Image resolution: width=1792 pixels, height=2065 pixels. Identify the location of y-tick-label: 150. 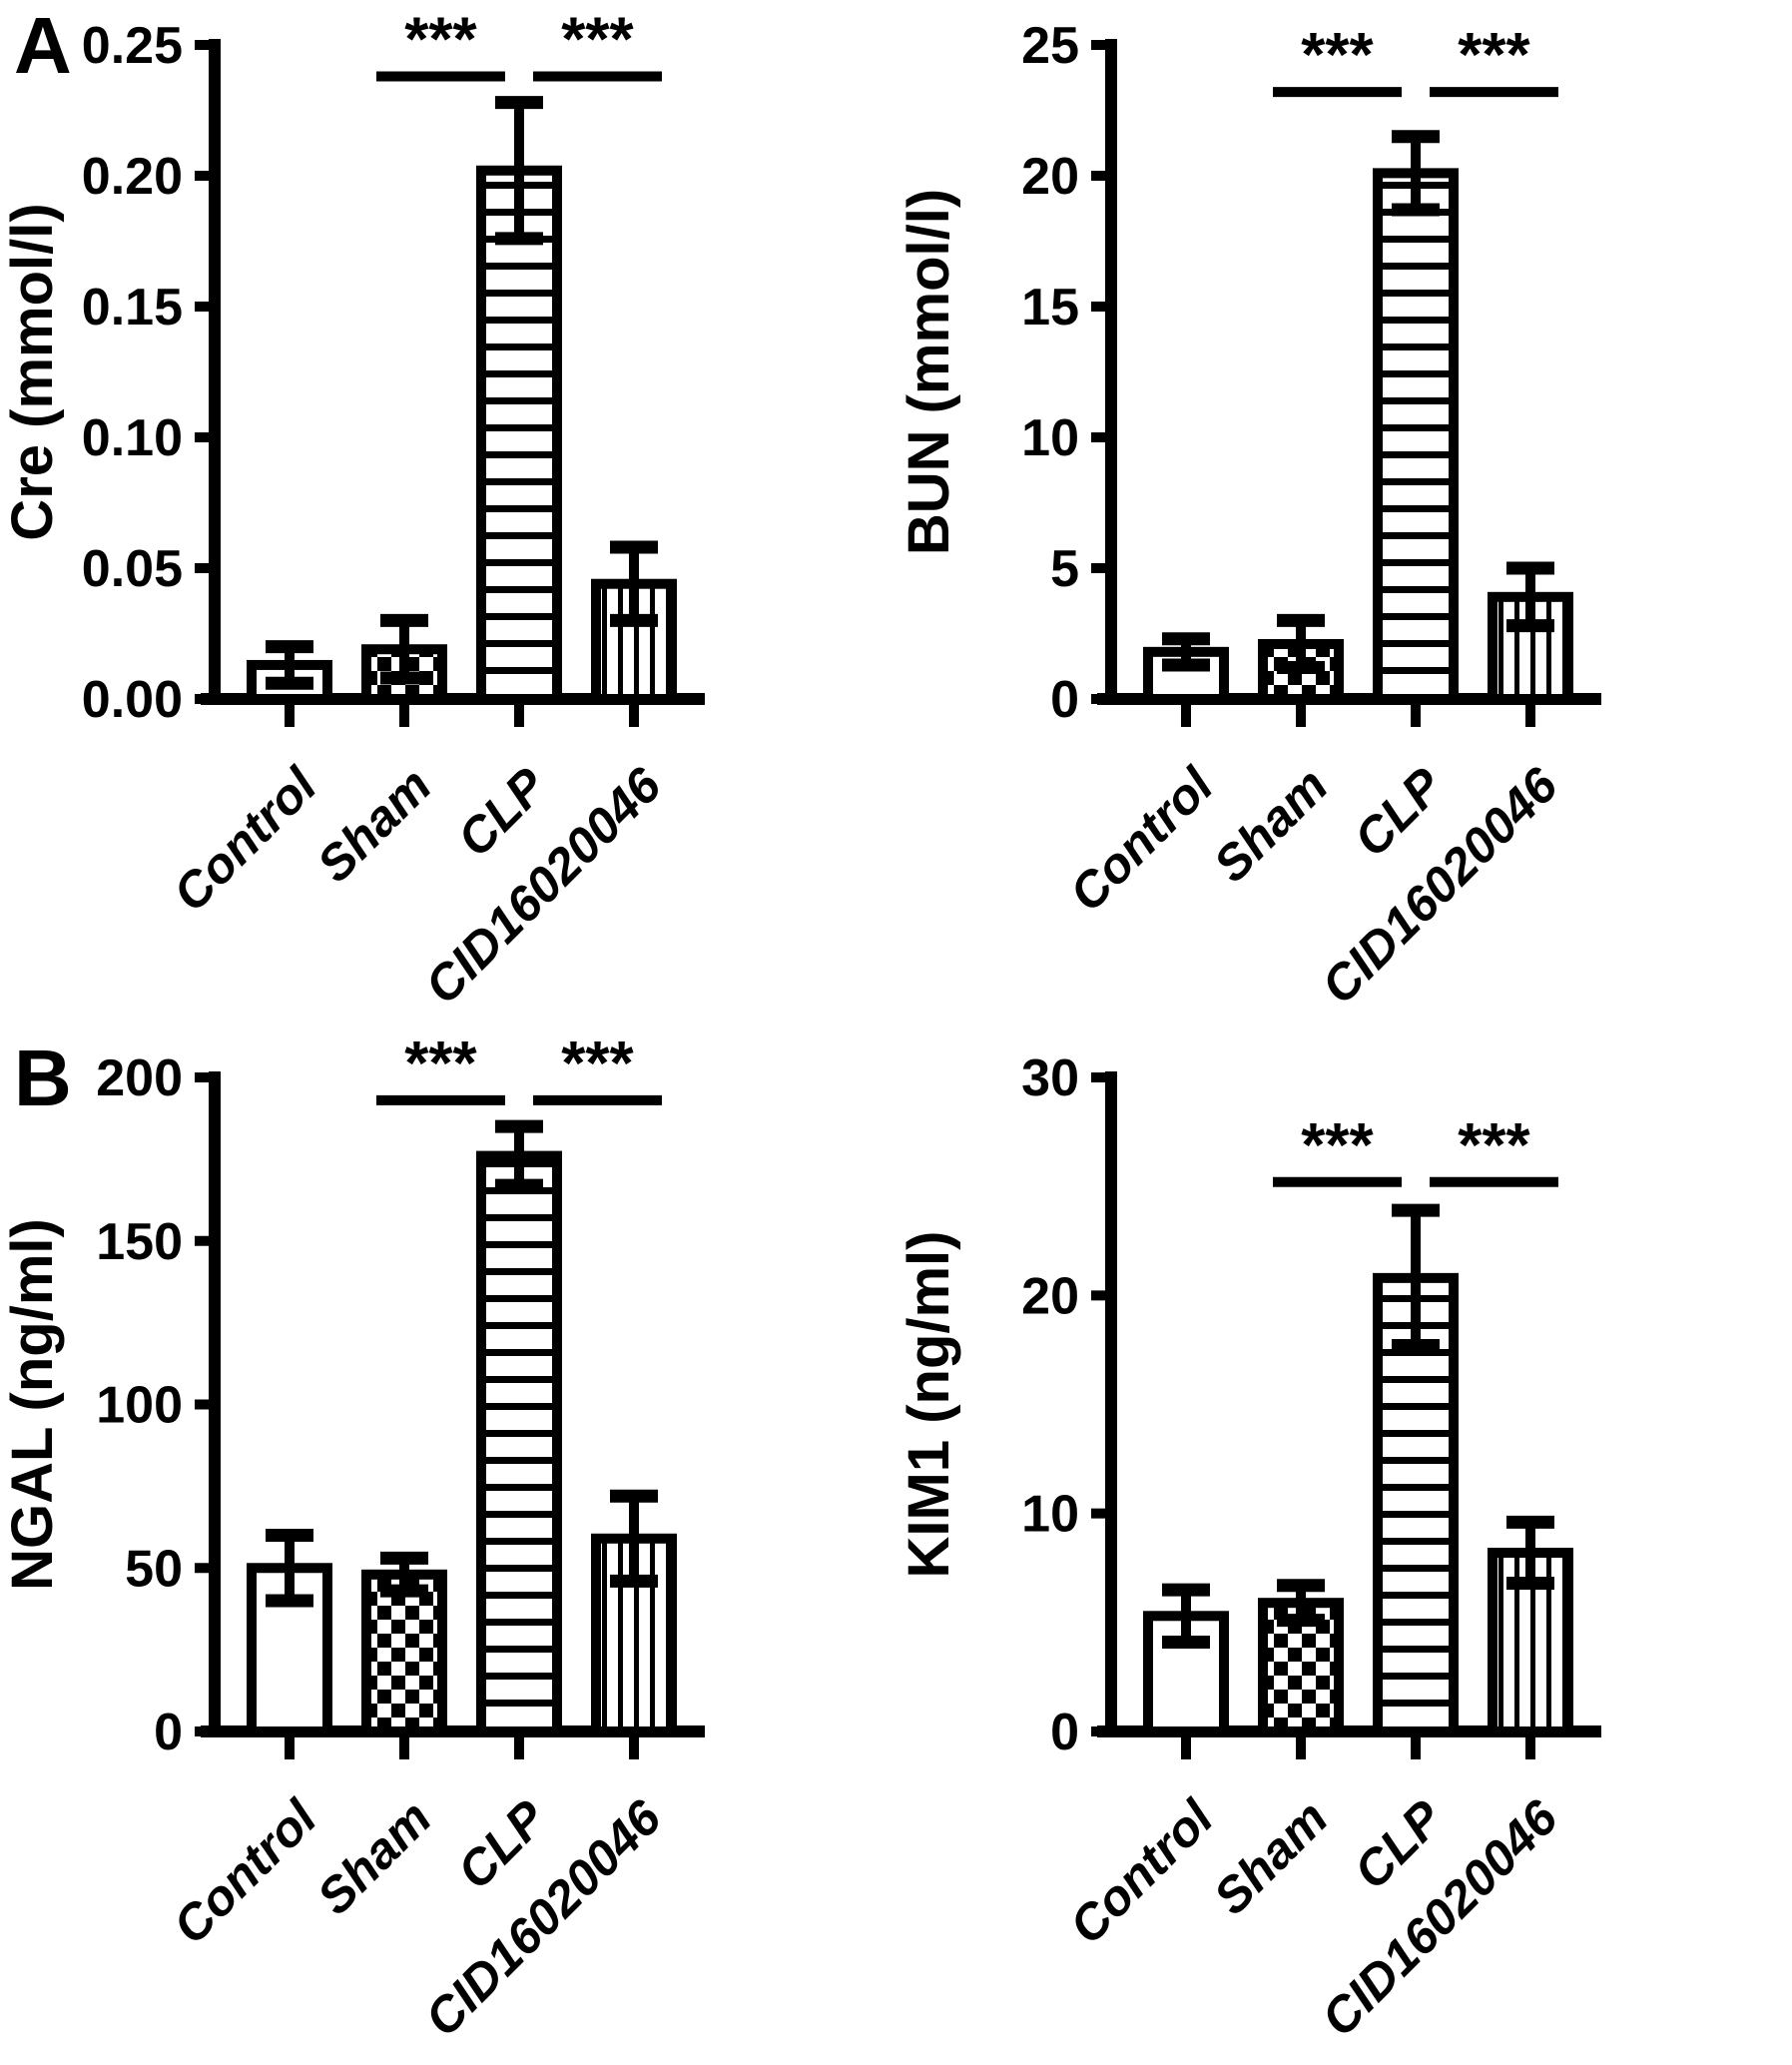
(139, 1242).